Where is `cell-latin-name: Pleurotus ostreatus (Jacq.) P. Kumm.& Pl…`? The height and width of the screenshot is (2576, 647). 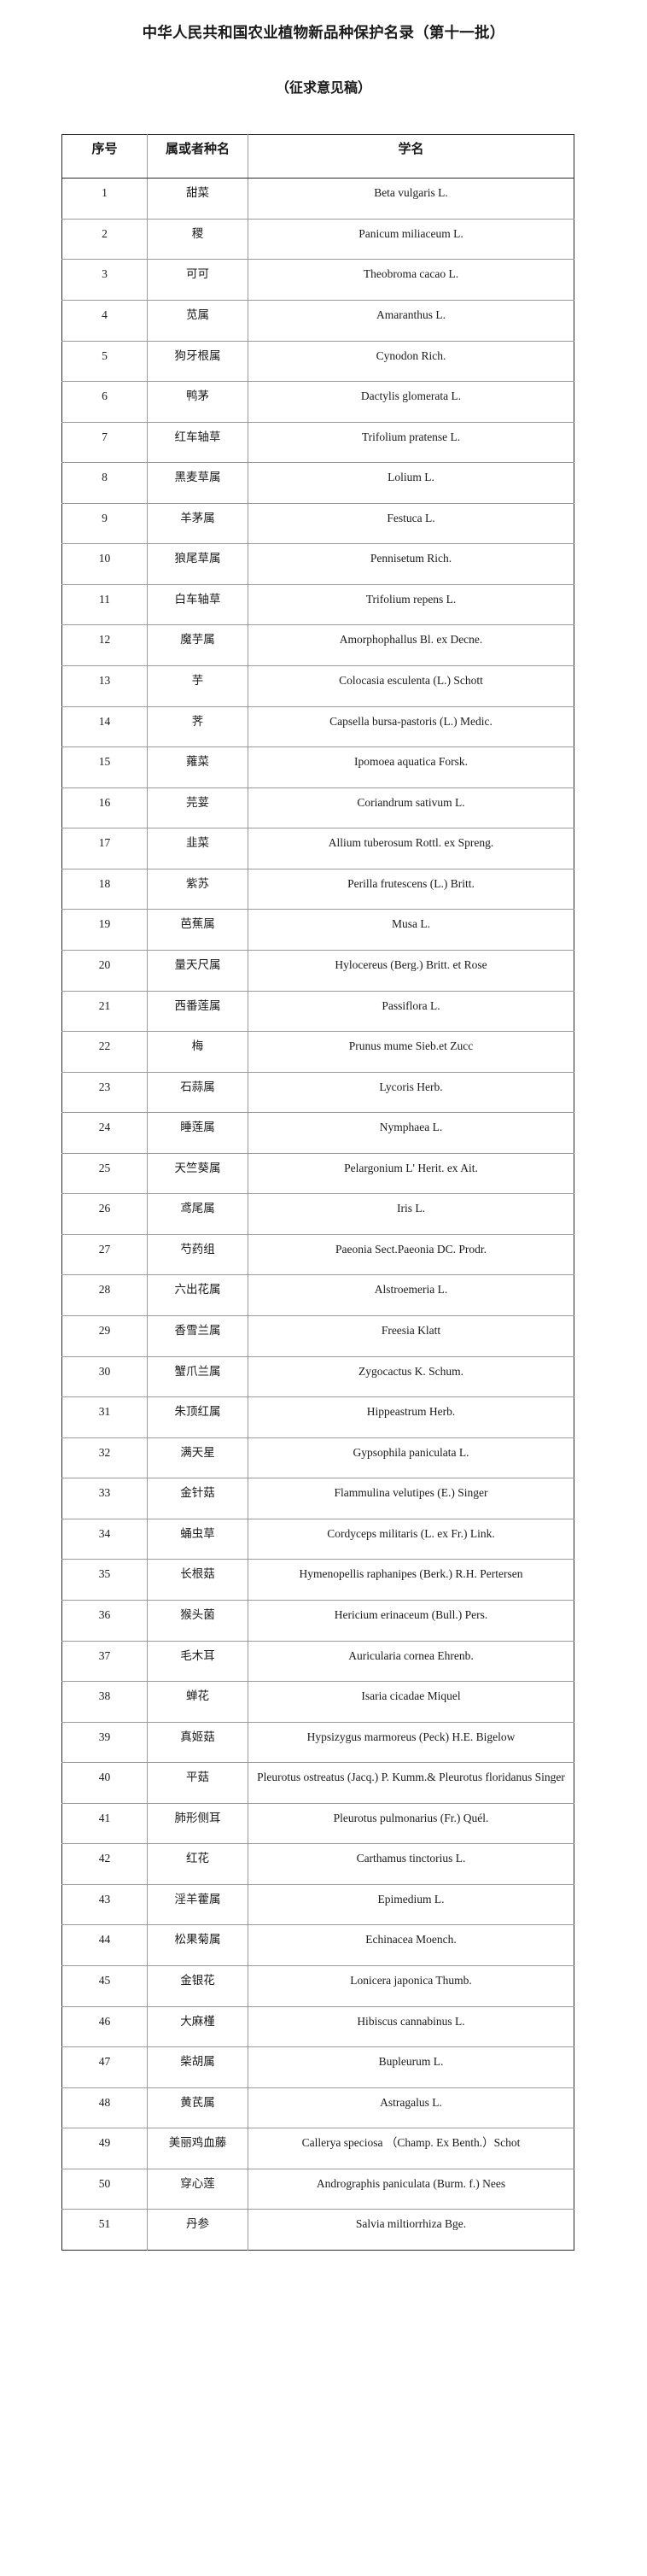 cell-latin-name: Pleurotus ostreatus (Jacq.) P. Kumm.& Pl… is located at coordinates (411, 1783).